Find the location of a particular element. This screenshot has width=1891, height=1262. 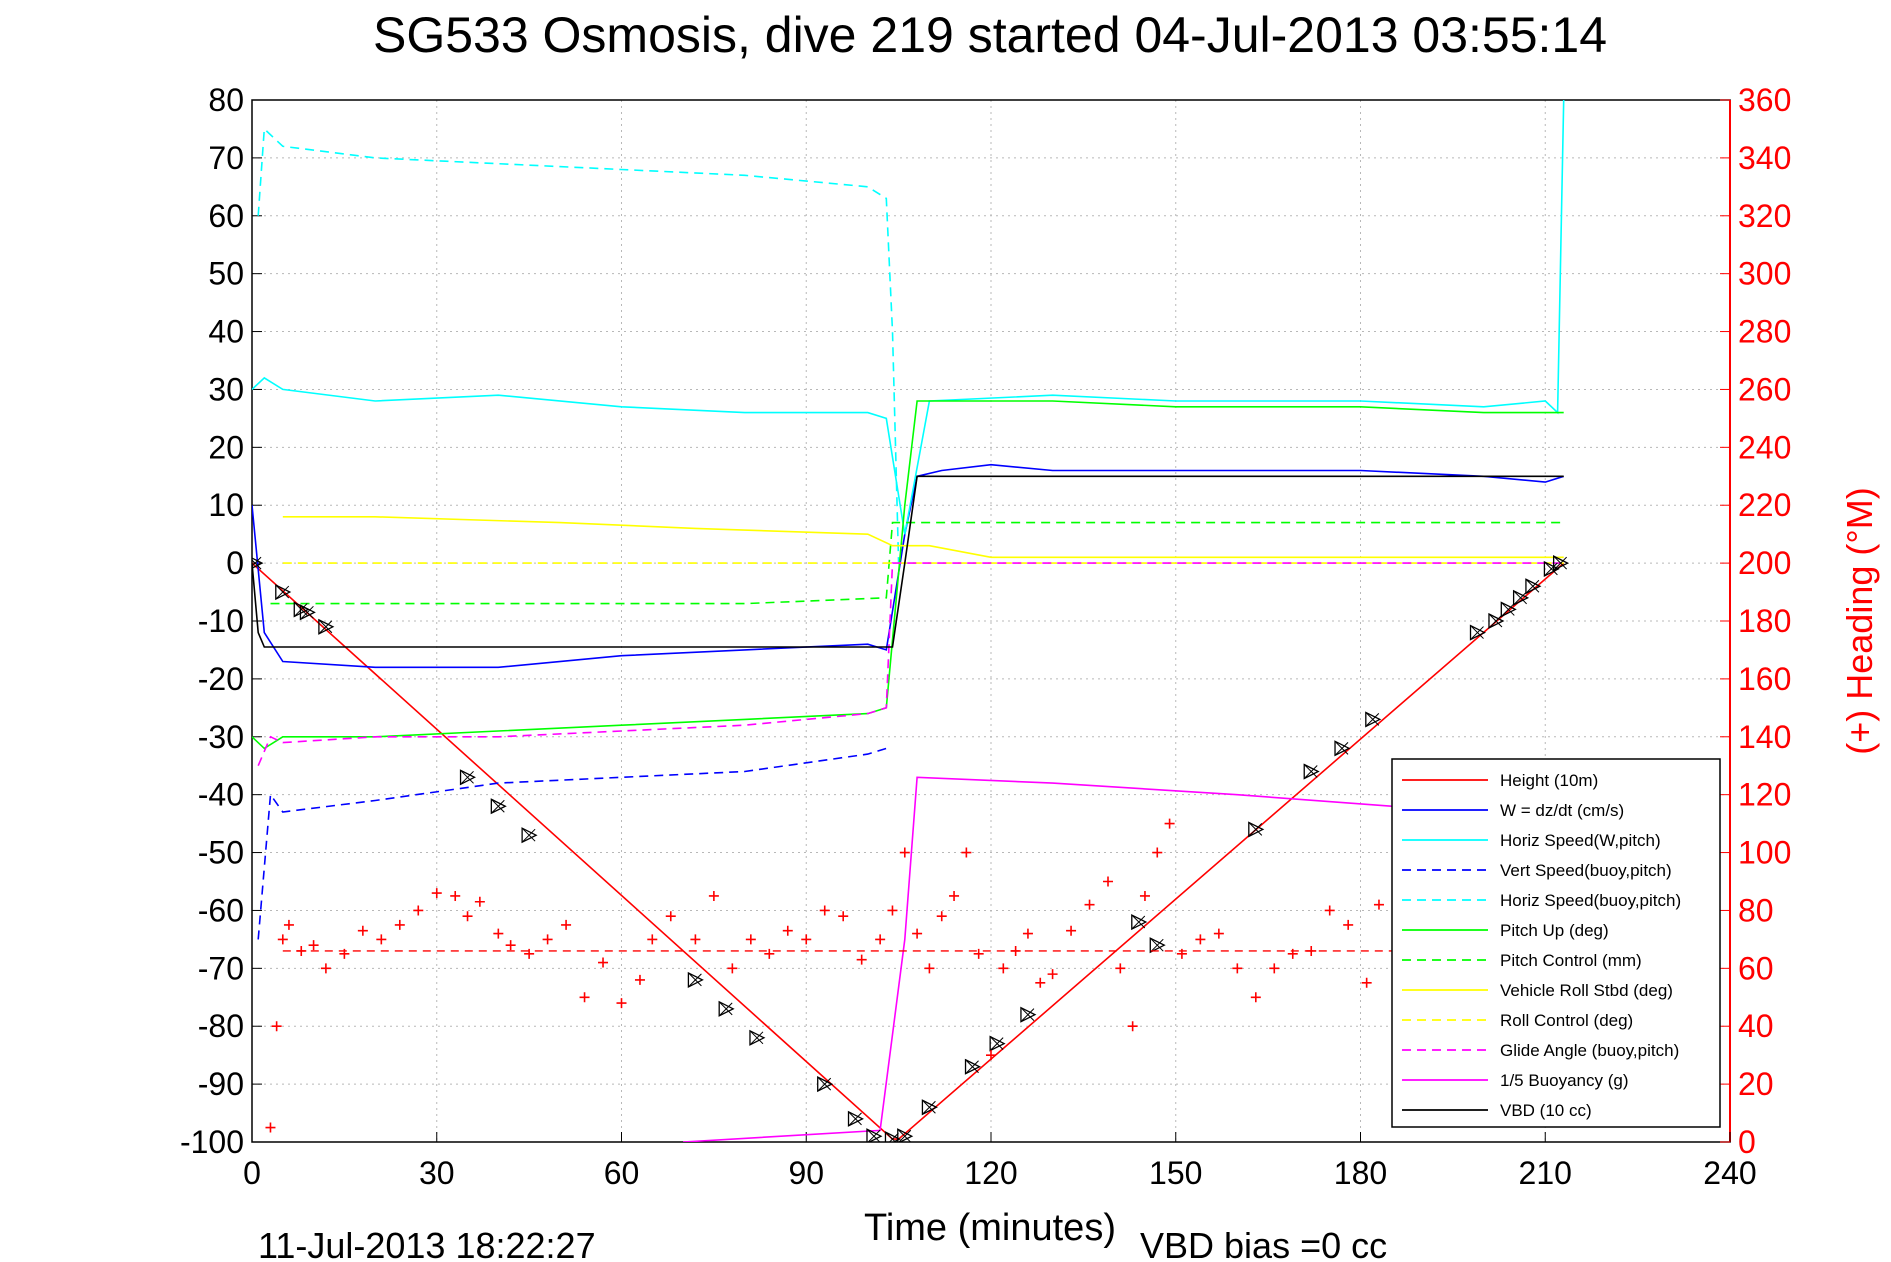

y-tick-label: 80 is located at coordinates (226, 100).